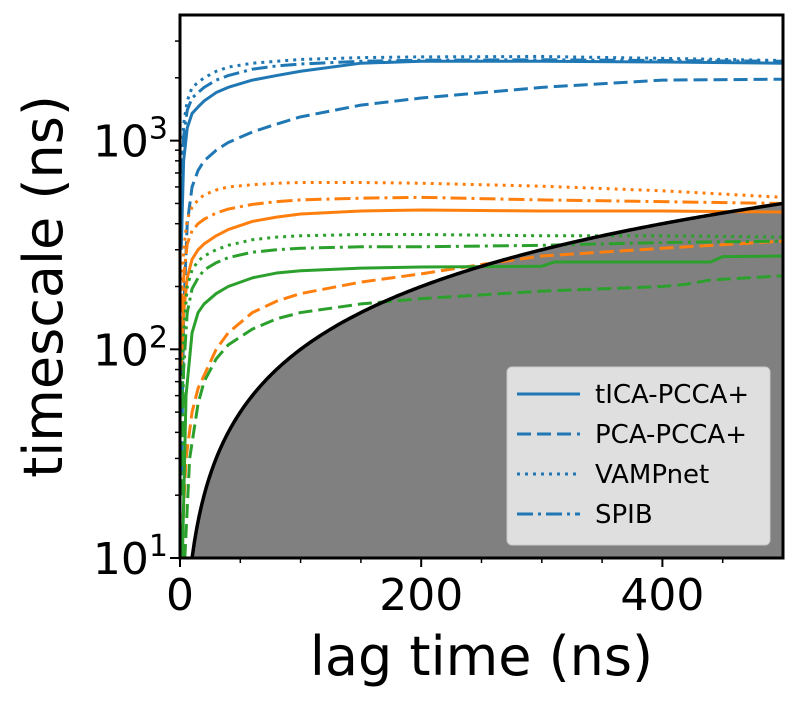  What do you see at coordinates (421, 595) in the screenshot?
I see `x-tick-label: 200` at bounding box center [421, 595].